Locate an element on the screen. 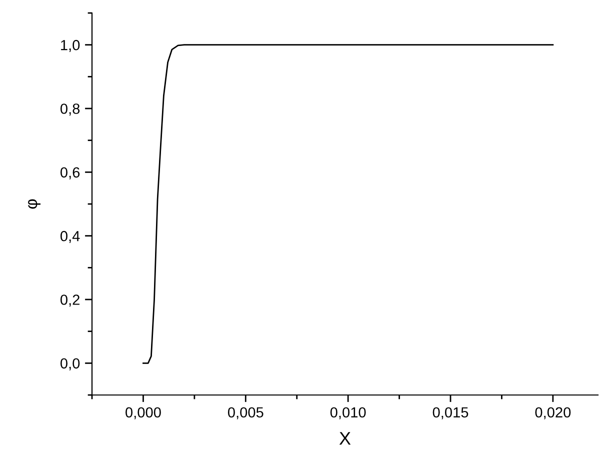 The height and width of the screenshot is (452, 600). y-tick-label: 0,4 is located at coordinates (70, 236).